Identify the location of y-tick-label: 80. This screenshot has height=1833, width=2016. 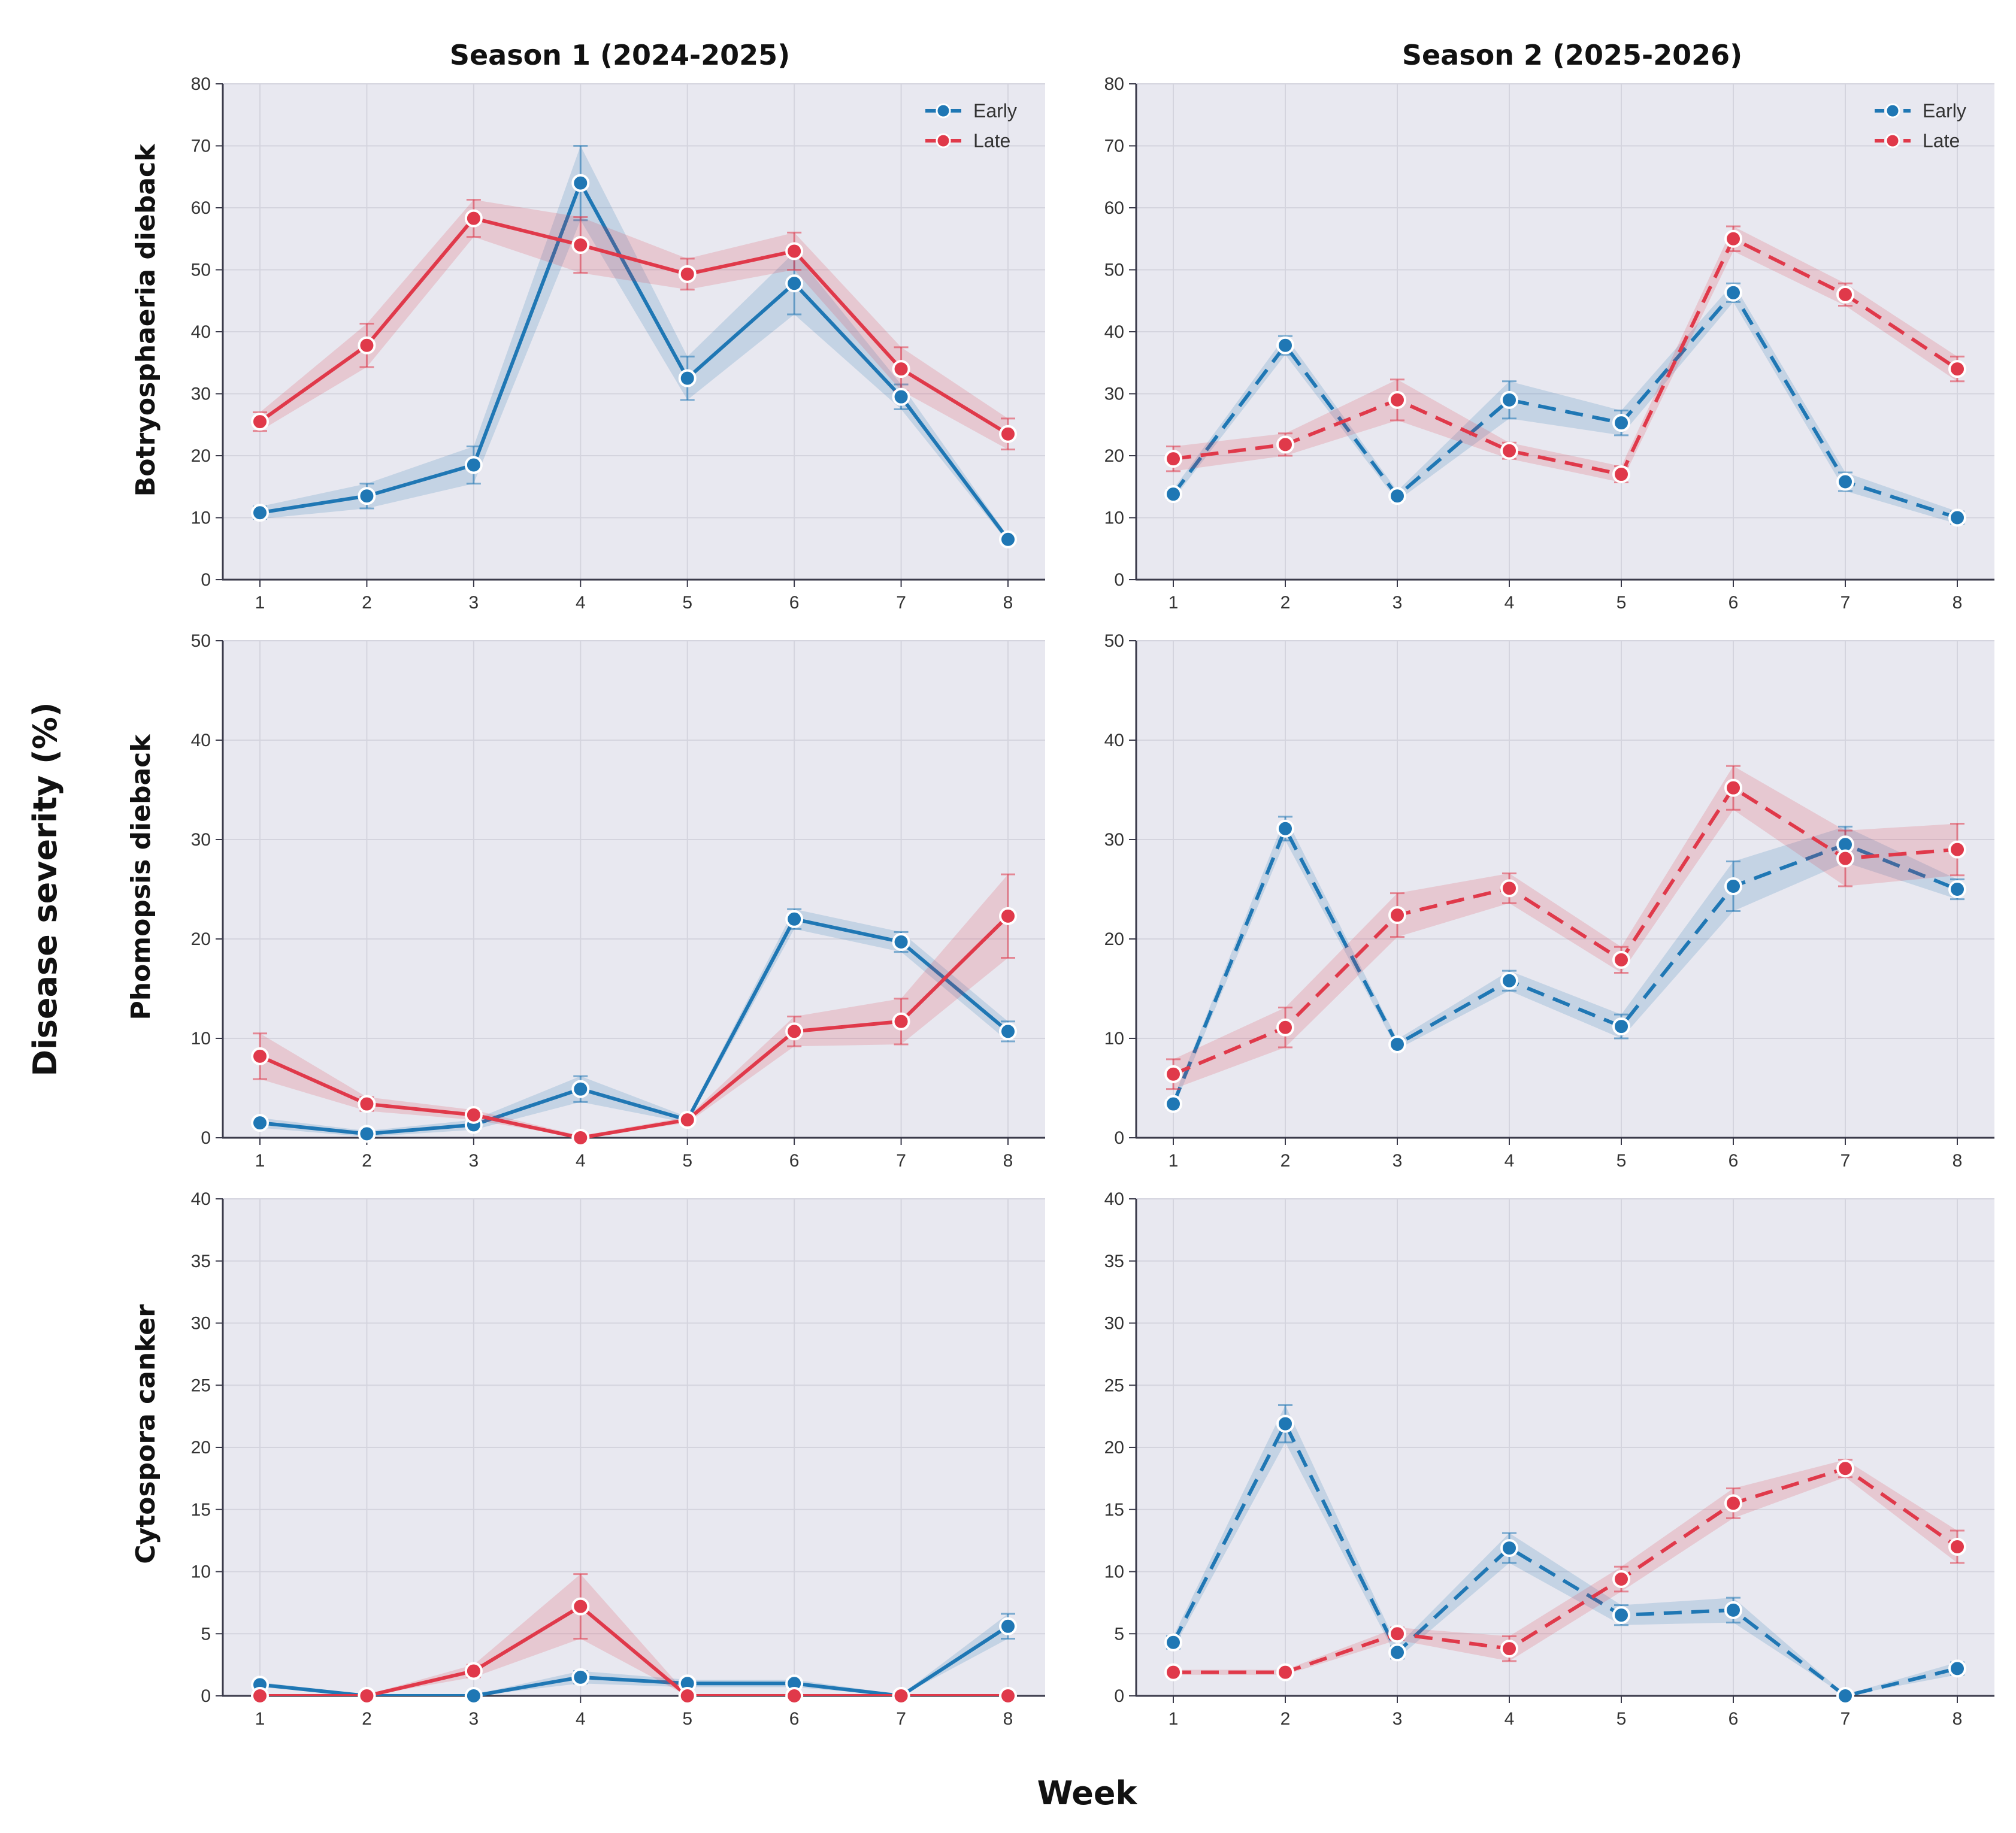
(201, 84).